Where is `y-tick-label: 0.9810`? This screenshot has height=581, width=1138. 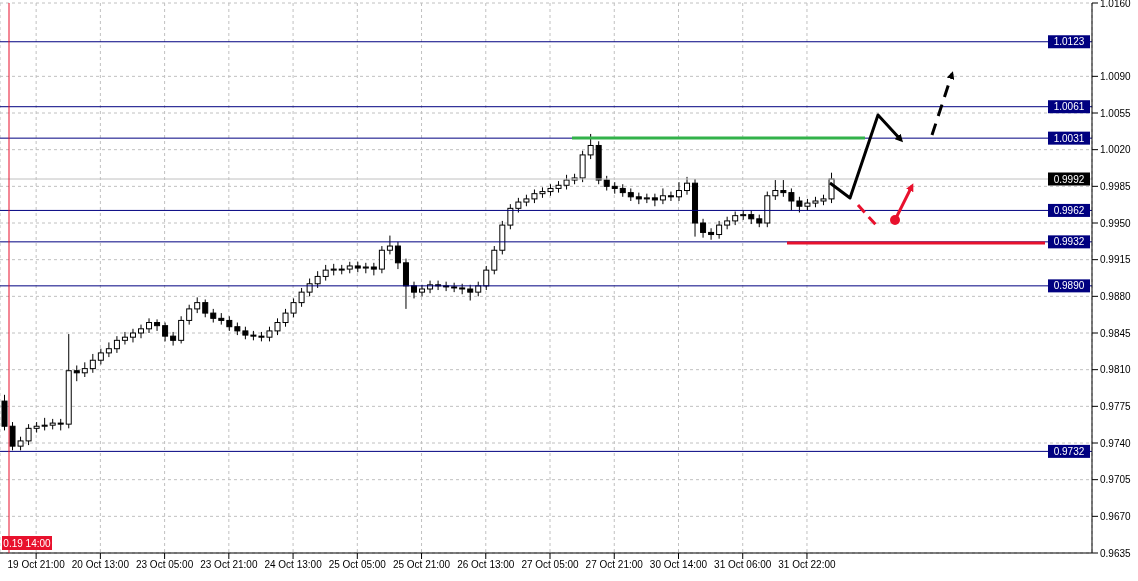
y-tick-label: 0.9810 is located at coordinates (1116, 370).